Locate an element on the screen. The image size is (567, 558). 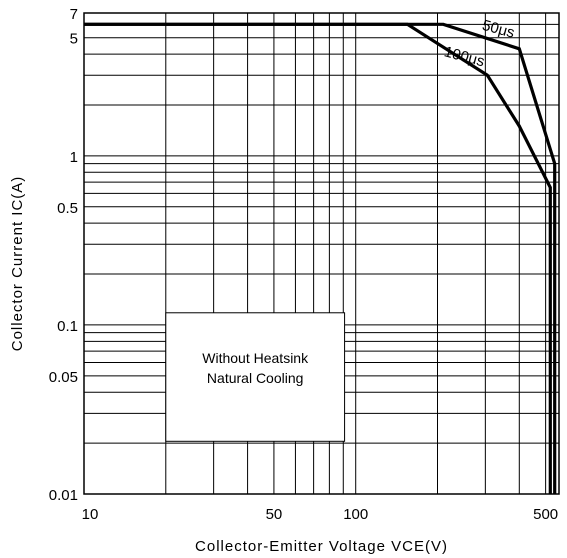
x-tick-label: 50 is located at coordinates (274, 514).